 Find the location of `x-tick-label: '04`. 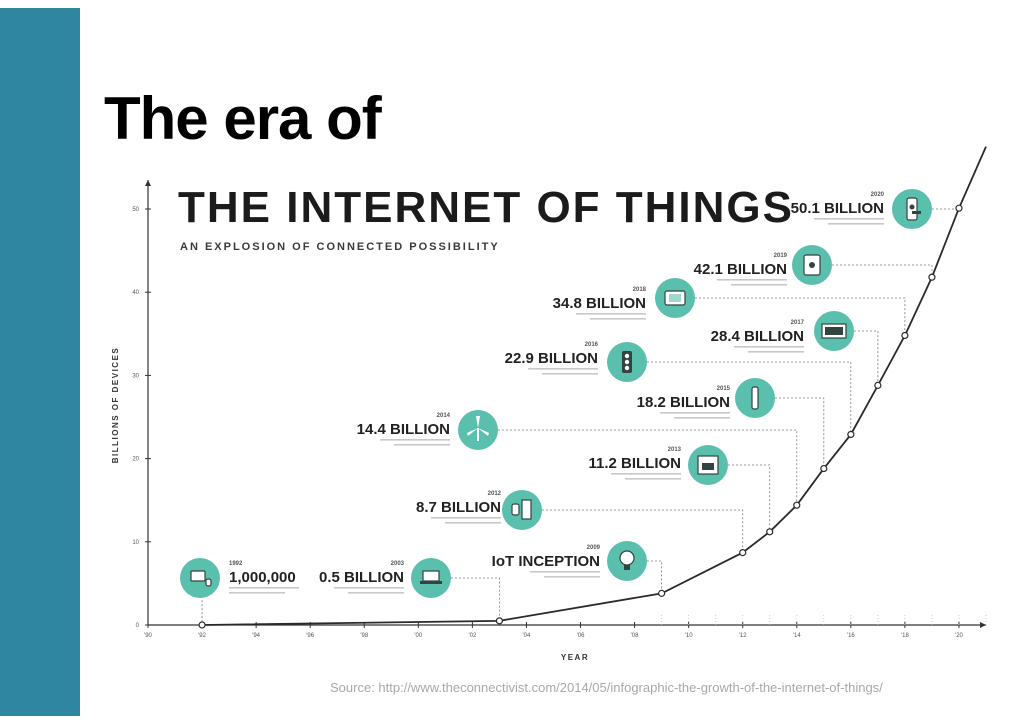

x-tick-label: '04 is located at coordinates (527, 636).